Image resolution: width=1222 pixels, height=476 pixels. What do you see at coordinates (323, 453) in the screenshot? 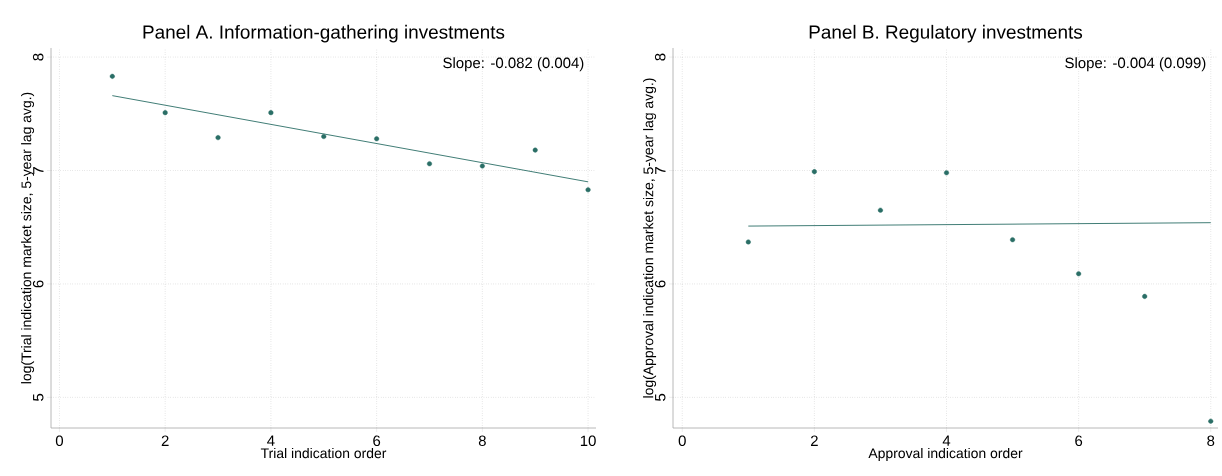
I see `x-axis-title: Trial indication order` at bounding box center [323, 453].